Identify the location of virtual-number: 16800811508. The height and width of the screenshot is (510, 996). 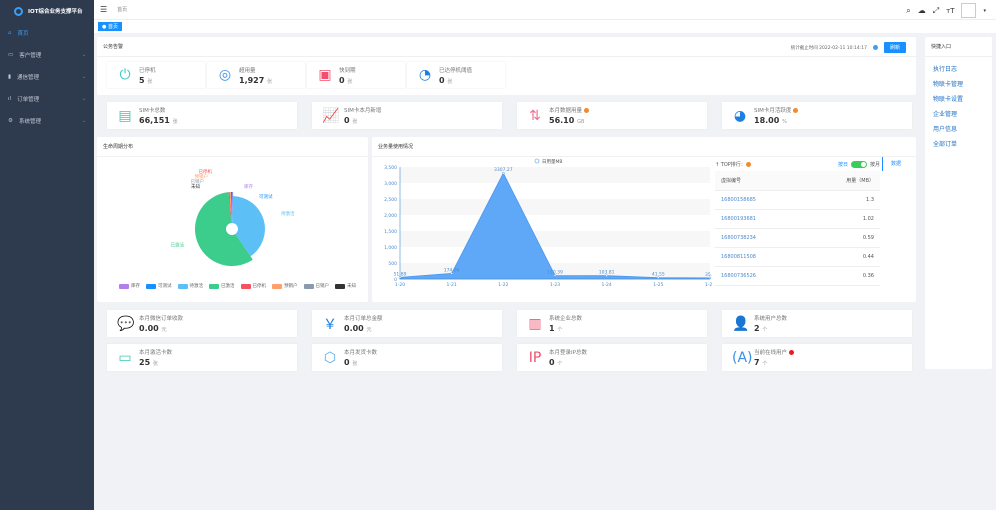
(760, 257).